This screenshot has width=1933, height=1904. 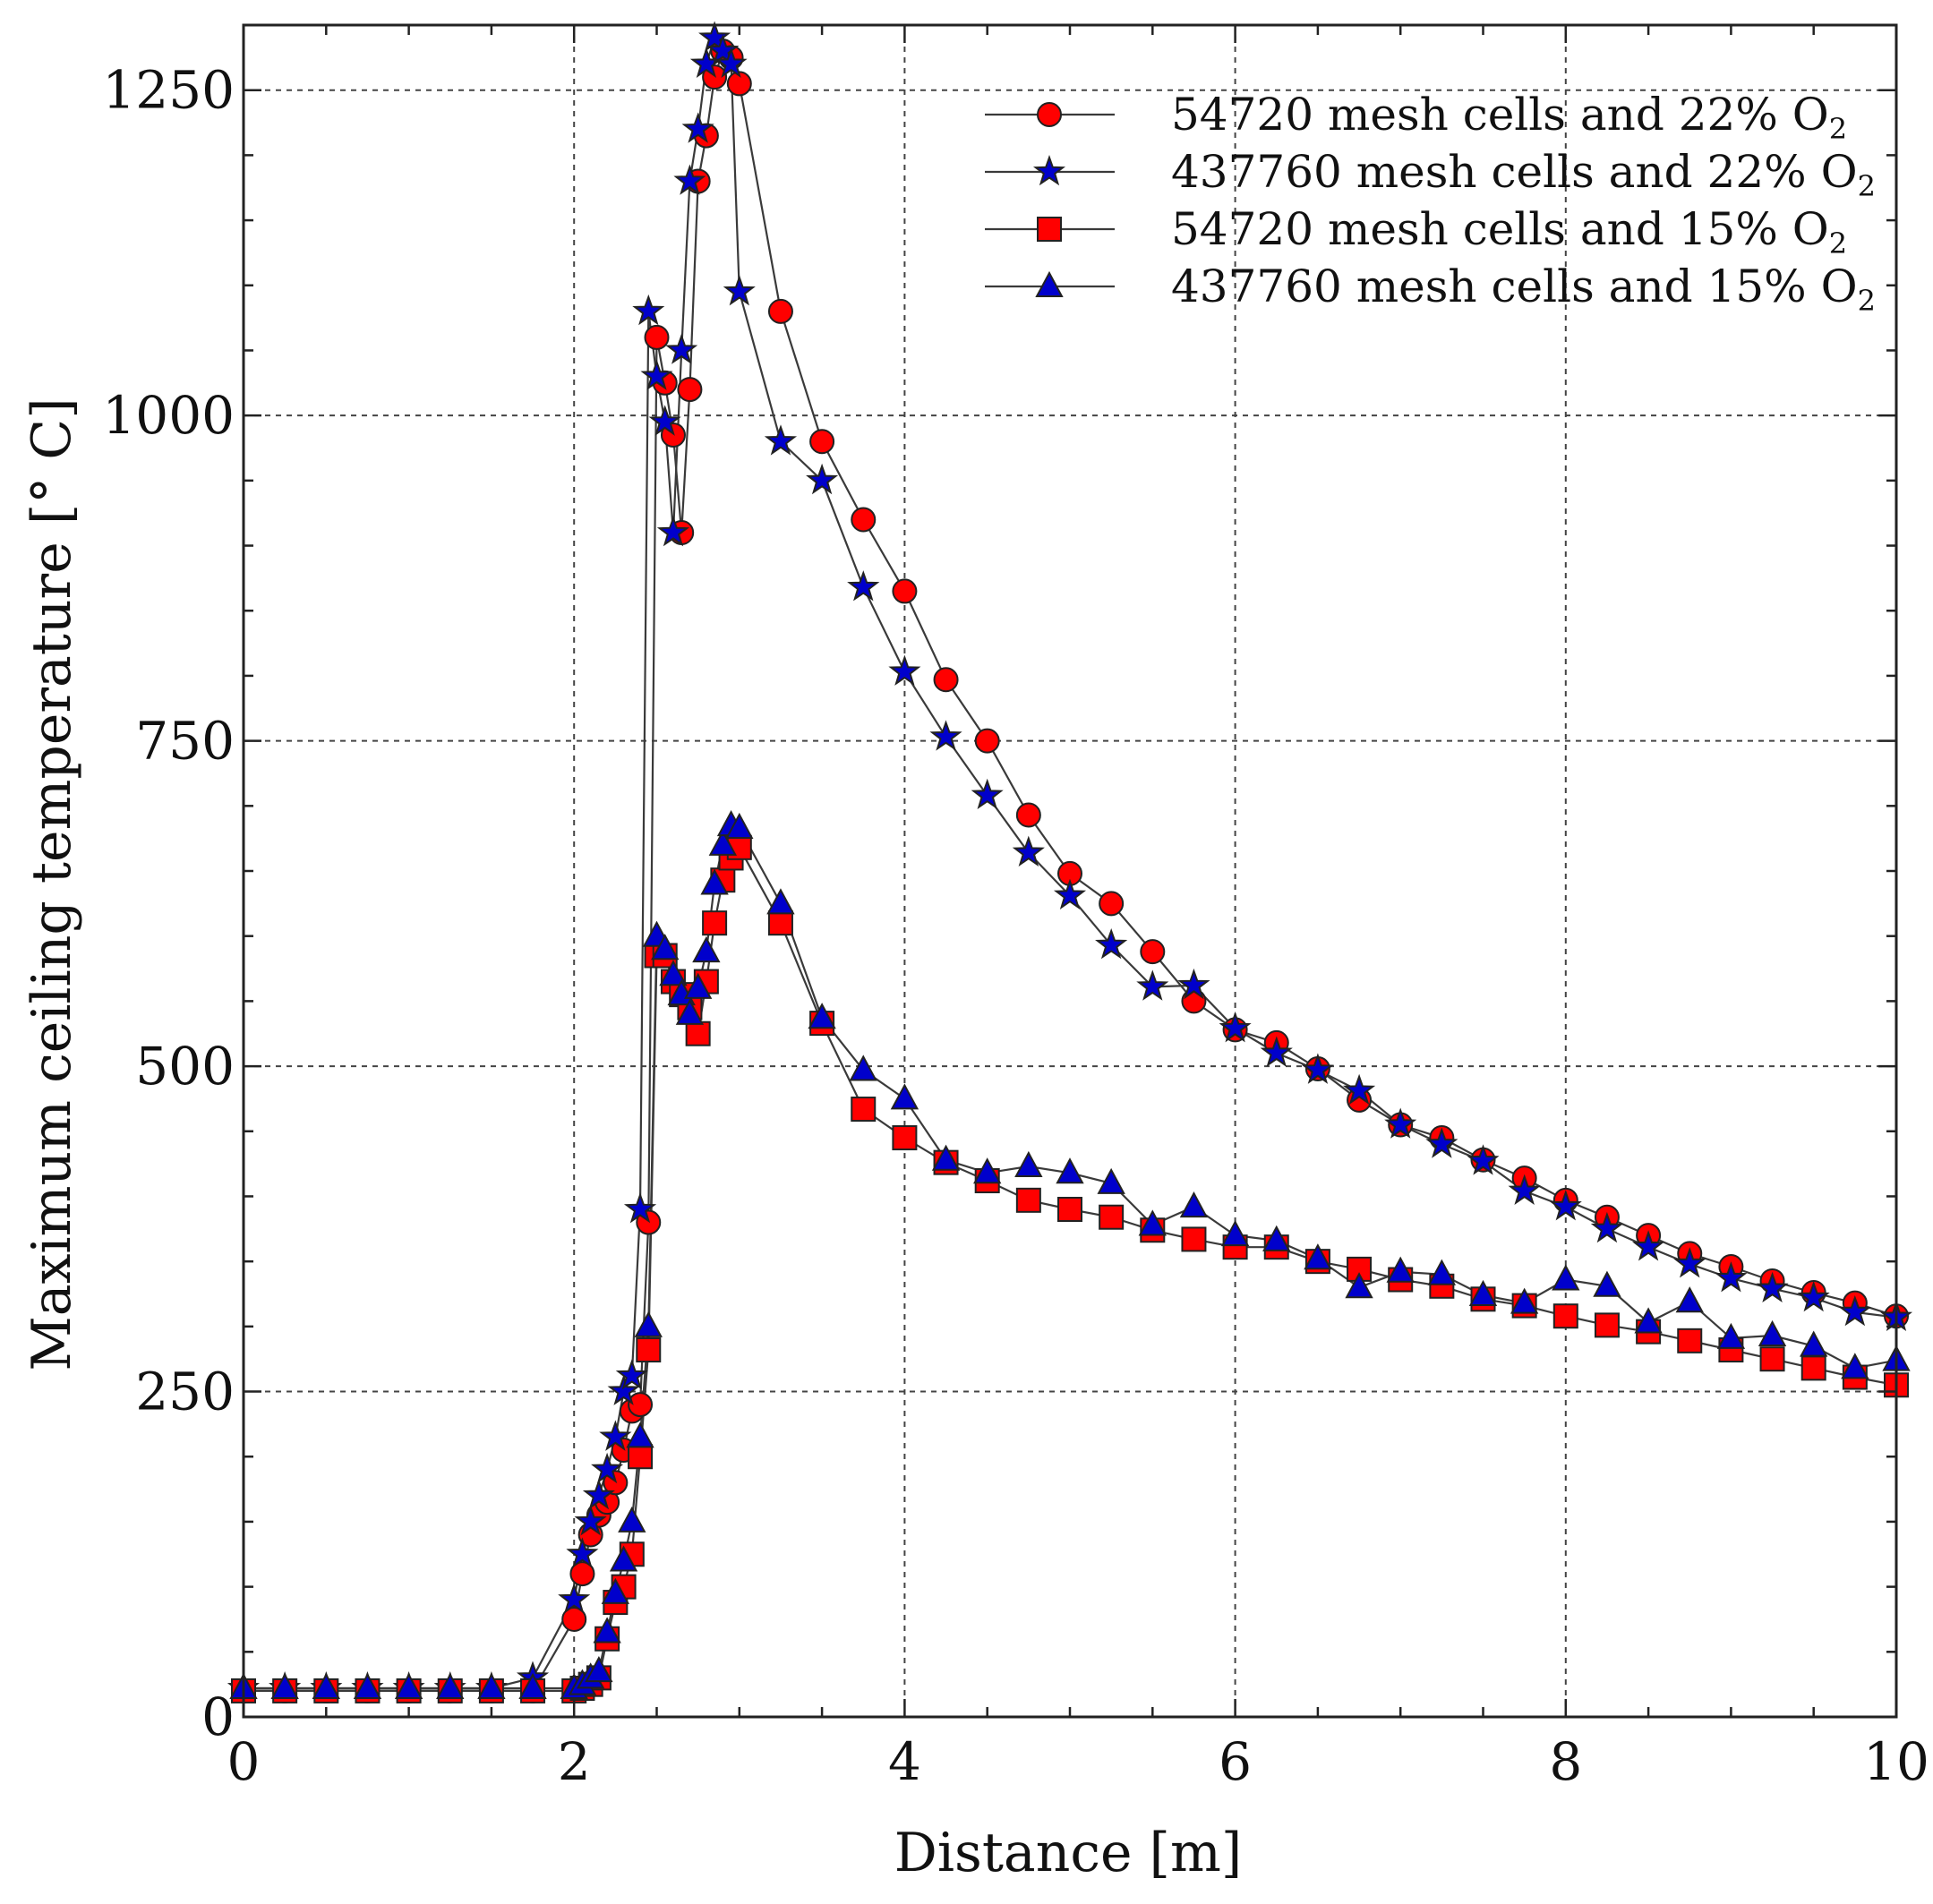 What do you see at coordinates (1049, 229) in the screenshot?
I see `legend-marker-square` at bounding box center [1049, 229].